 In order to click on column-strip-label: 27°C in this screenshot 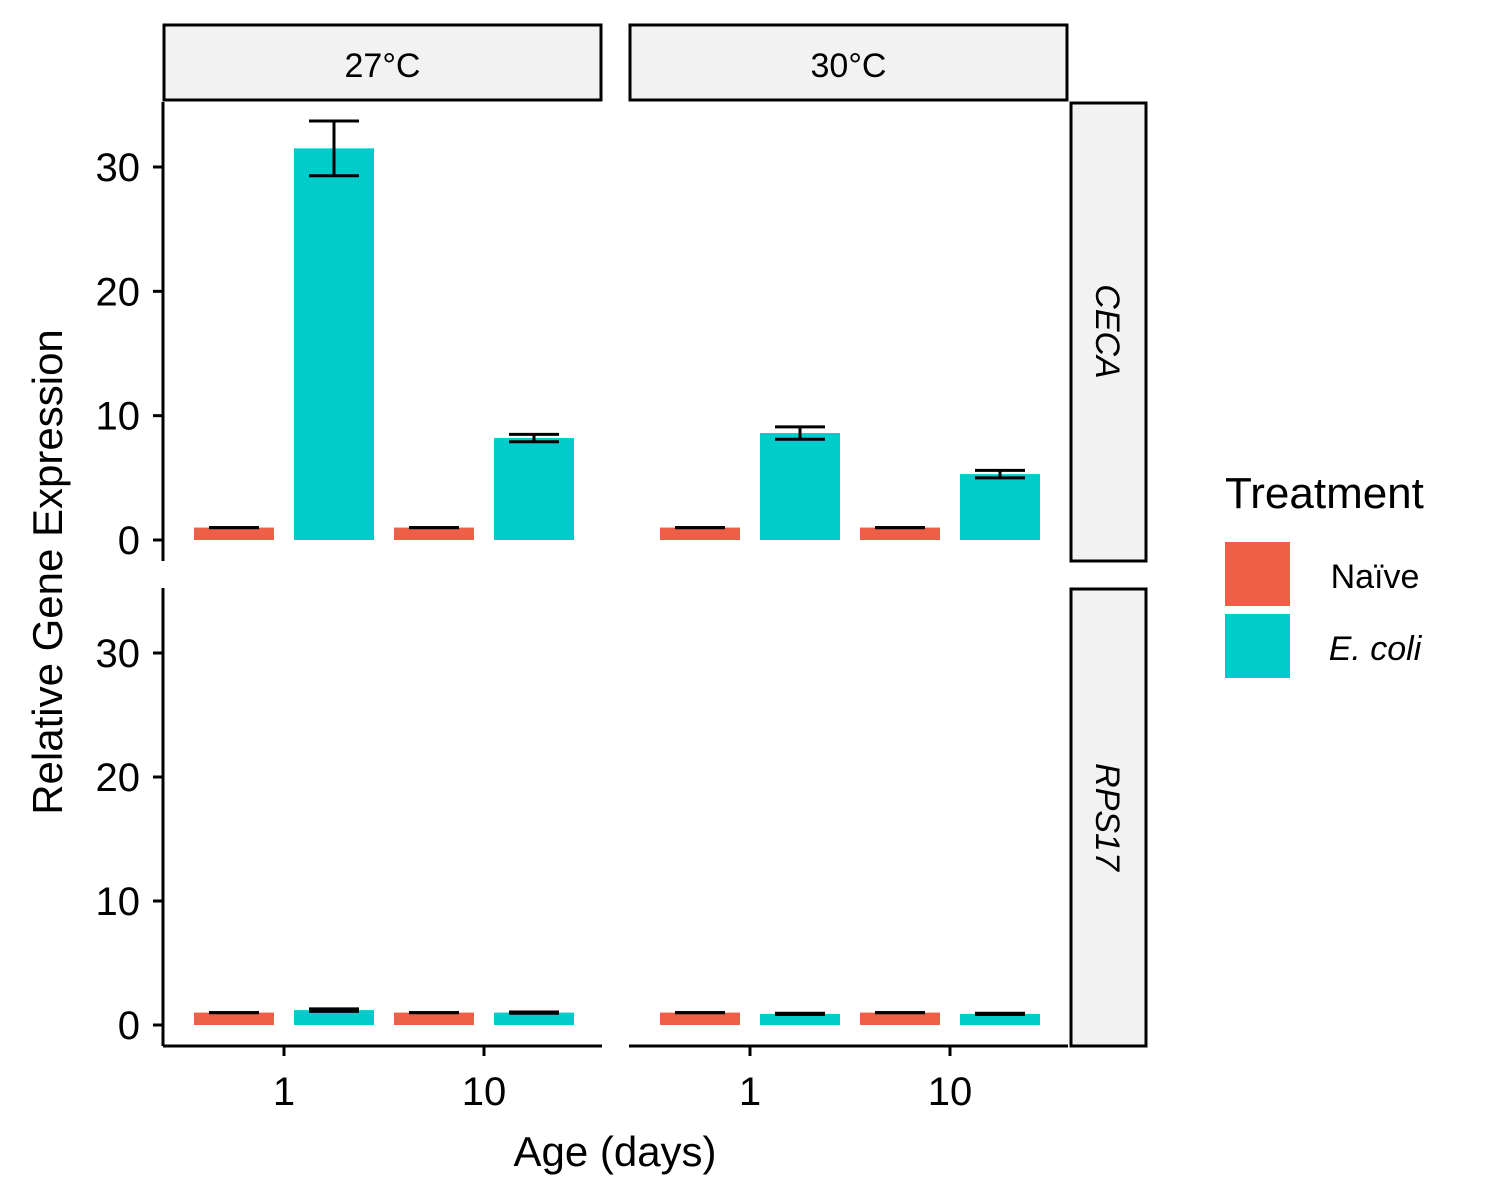, I will do `click(383, 66)`.